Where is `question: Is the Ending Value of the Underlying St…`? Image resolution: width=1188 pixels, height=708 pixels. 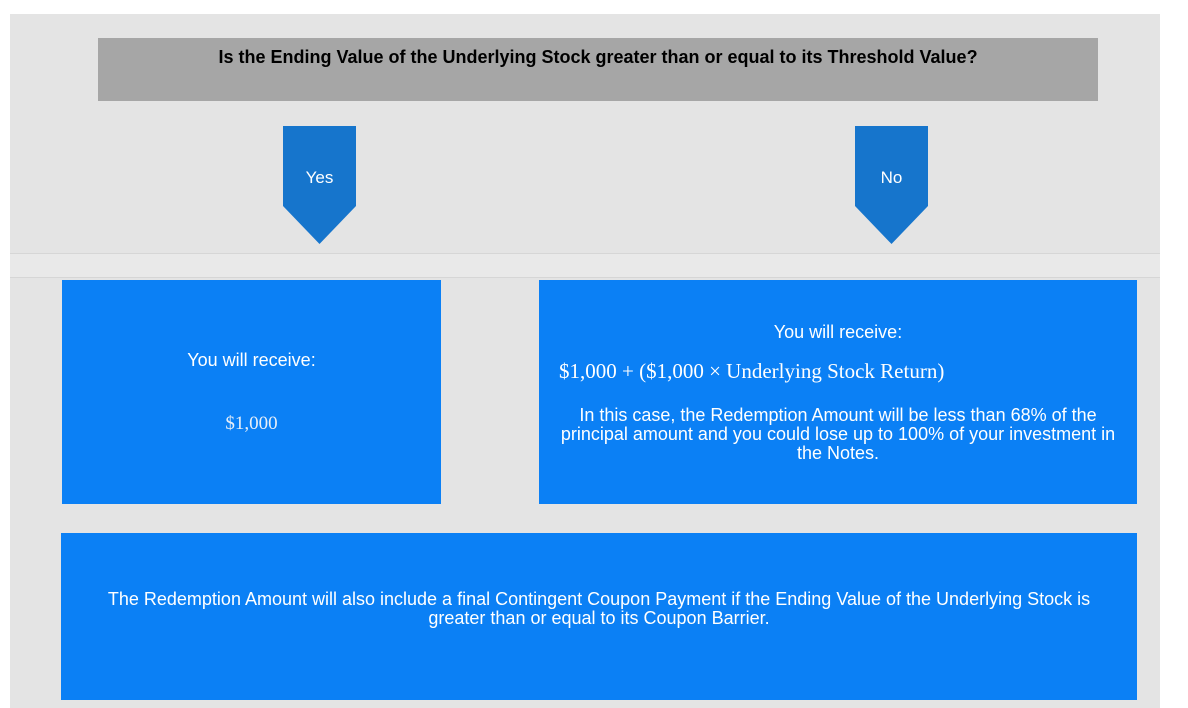
question: Is the Ending Value of the Underlying St… is located at coordinates (598, 69).